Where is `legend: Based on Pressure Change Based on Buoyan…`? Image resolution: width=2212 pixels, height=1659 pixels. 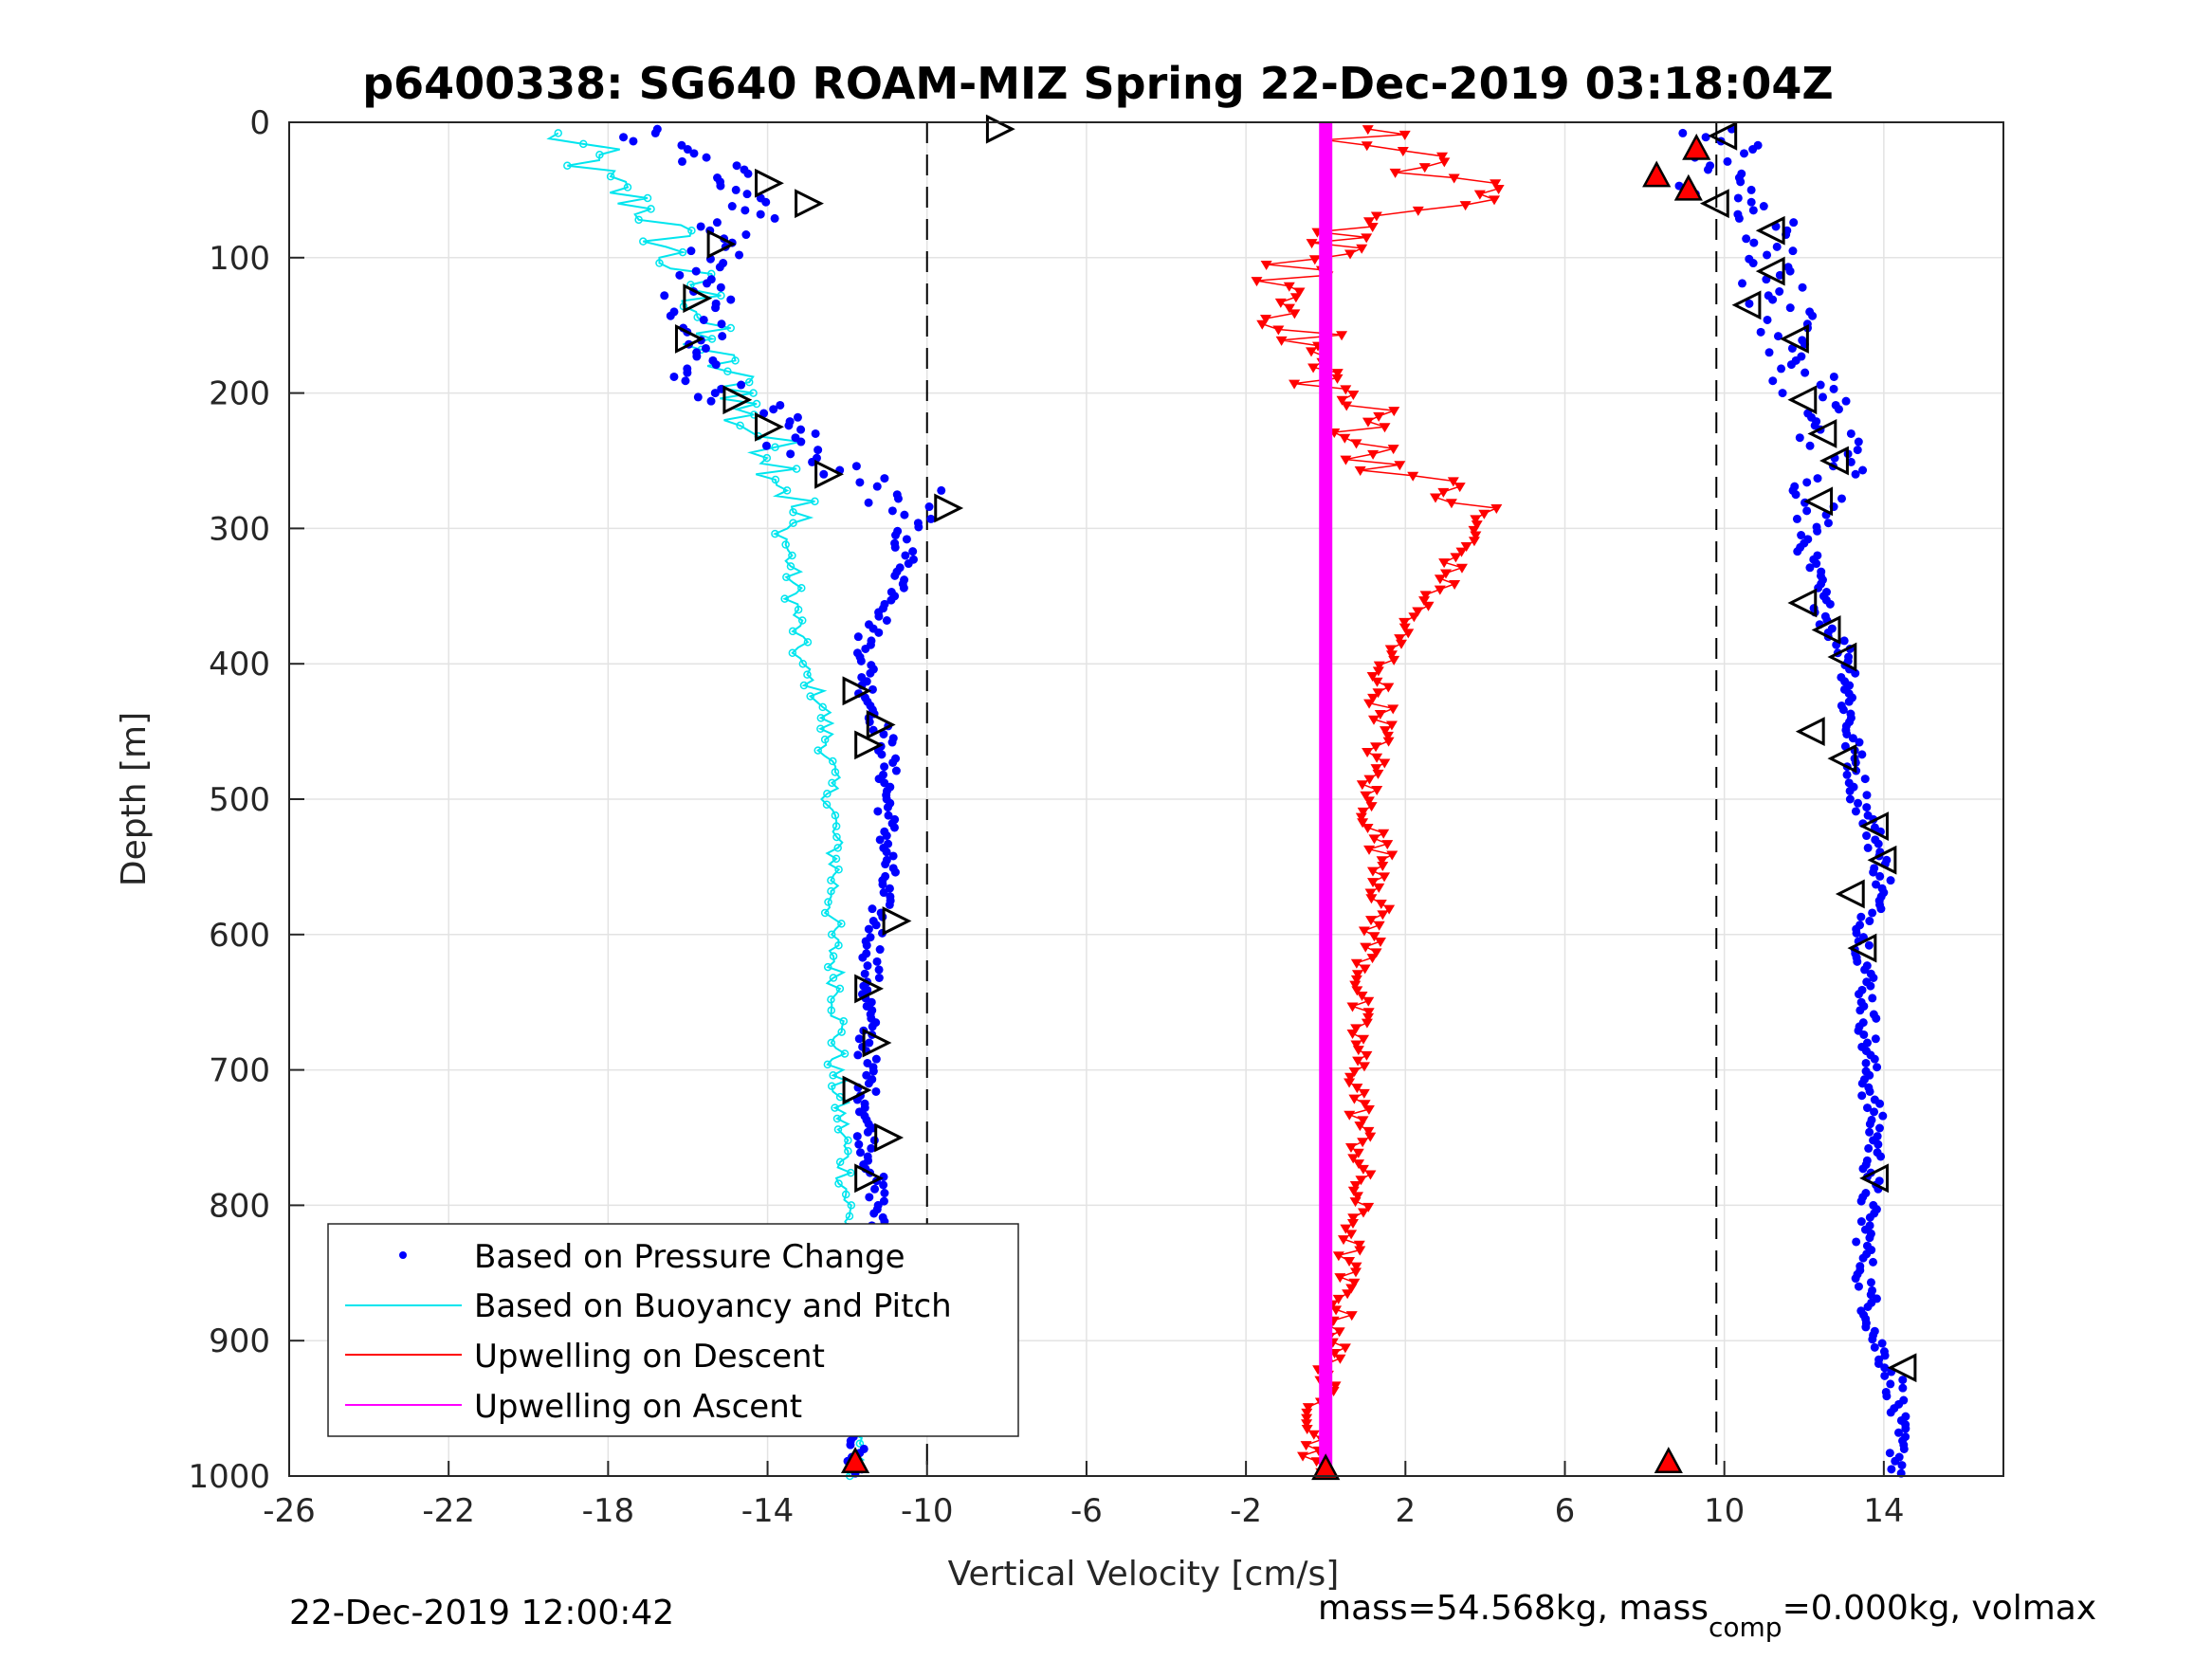
legend: Based on Pressure Change Based on Buoyan… is located at coordinates (673, 1330).